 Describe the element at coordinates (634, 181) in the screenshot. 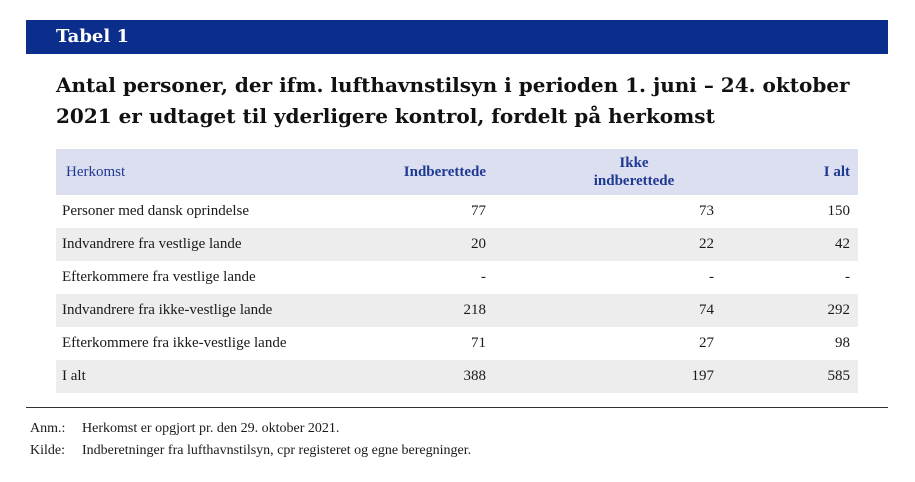

I see `header-ikke-line2: indberettede` at that location.